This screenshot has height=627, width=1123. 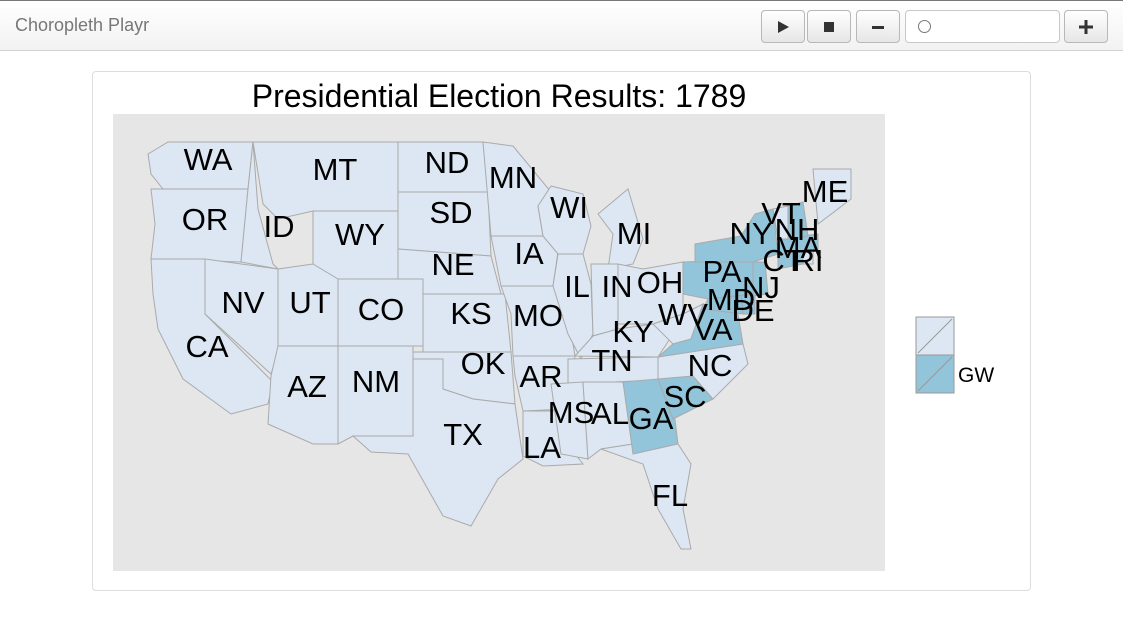 What do you see at coordinates (617, 286) in the screenshot?
I see `state-label-in: IN` at bounding box center [617, 286].